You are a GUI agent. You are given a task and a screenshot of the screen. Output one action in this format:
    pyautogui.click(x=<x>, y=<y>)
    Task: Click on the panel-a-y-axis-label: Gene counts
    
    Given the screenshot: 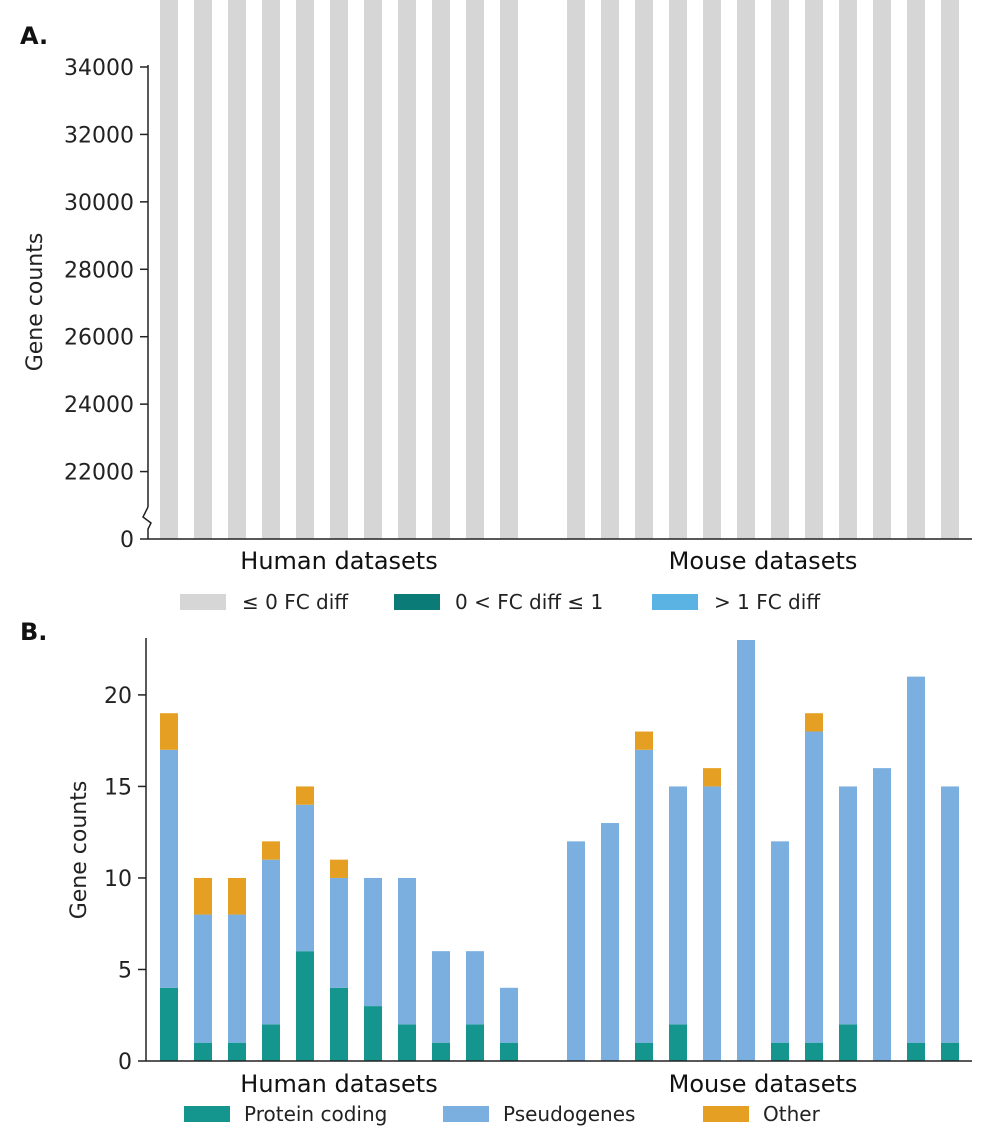 What is the action you would take?
    pyautogui.click(x=35, y=302)
    